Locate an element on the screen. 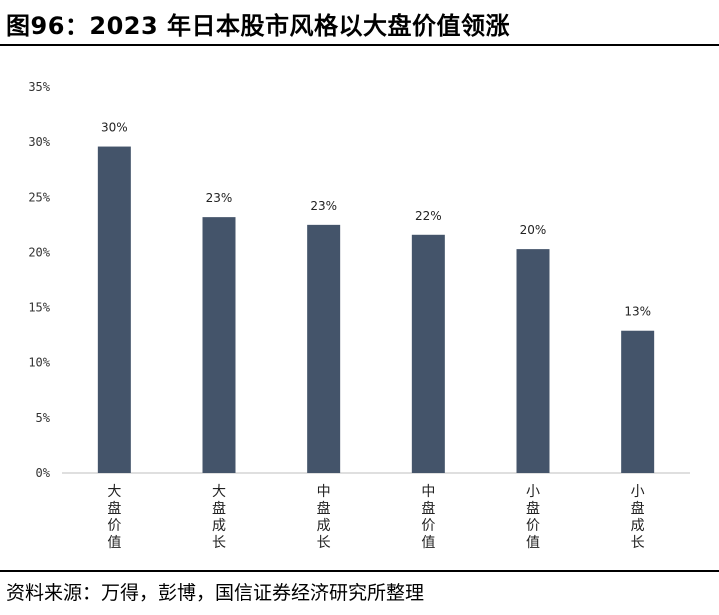 This screenshot has height=615, width=719. y-tick-label: 0% is located at coordinates (43, 473).